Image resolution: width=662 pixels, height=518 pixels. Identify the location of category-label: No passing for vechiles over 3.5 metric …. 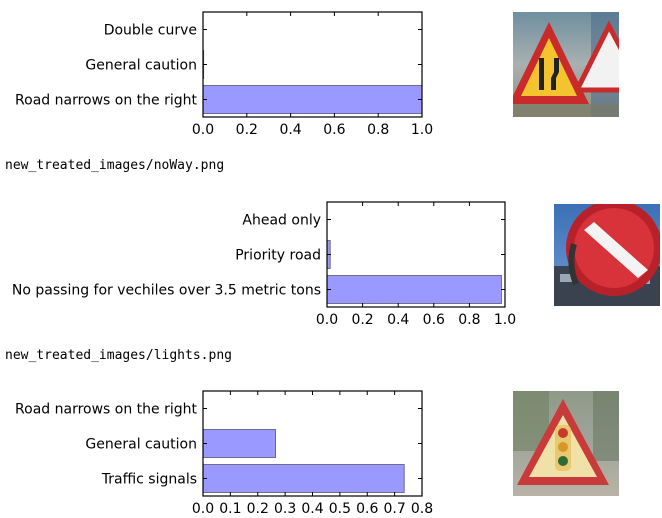
(166, 291).